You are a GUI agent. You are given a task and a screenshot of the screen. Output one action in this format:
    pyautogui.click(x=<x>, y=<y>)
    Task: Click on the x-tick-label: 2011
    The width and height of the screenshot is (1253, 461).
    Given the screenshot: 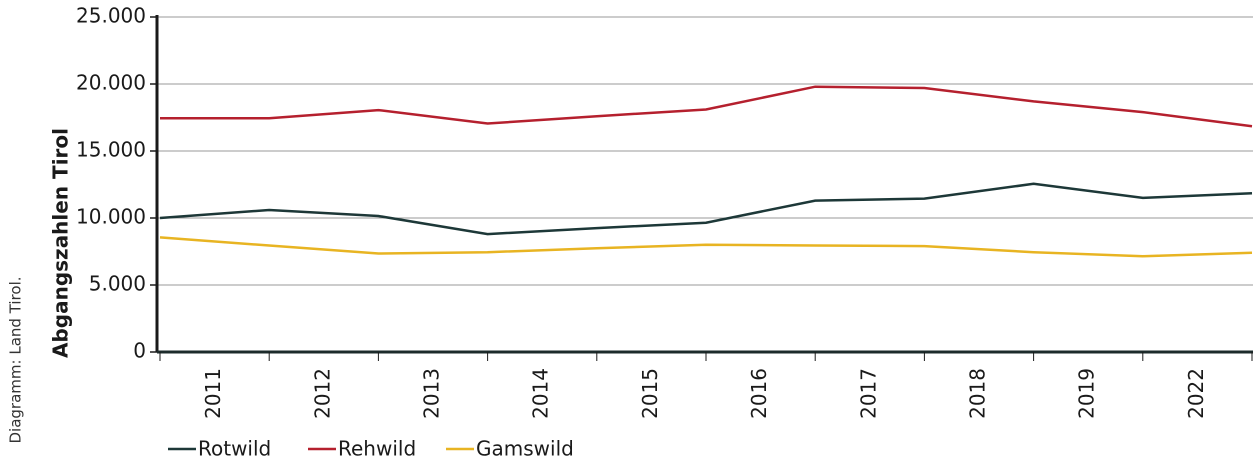 What is the action you would take?
    pyautogui.click(x=213, y=393)
    